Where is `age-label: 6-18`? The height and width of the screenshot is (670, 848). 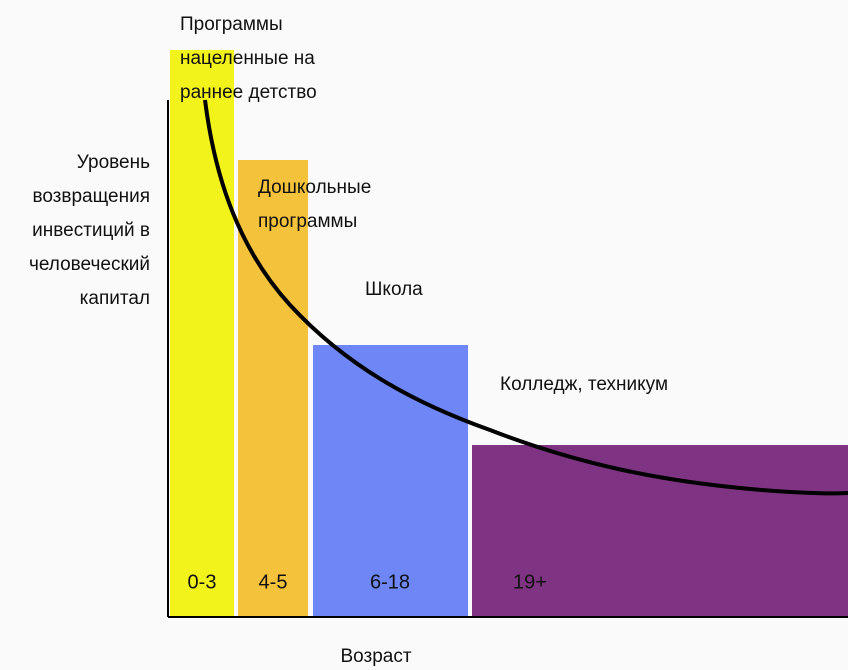
age-label: 6-18 is located at coordinates (390, 582).